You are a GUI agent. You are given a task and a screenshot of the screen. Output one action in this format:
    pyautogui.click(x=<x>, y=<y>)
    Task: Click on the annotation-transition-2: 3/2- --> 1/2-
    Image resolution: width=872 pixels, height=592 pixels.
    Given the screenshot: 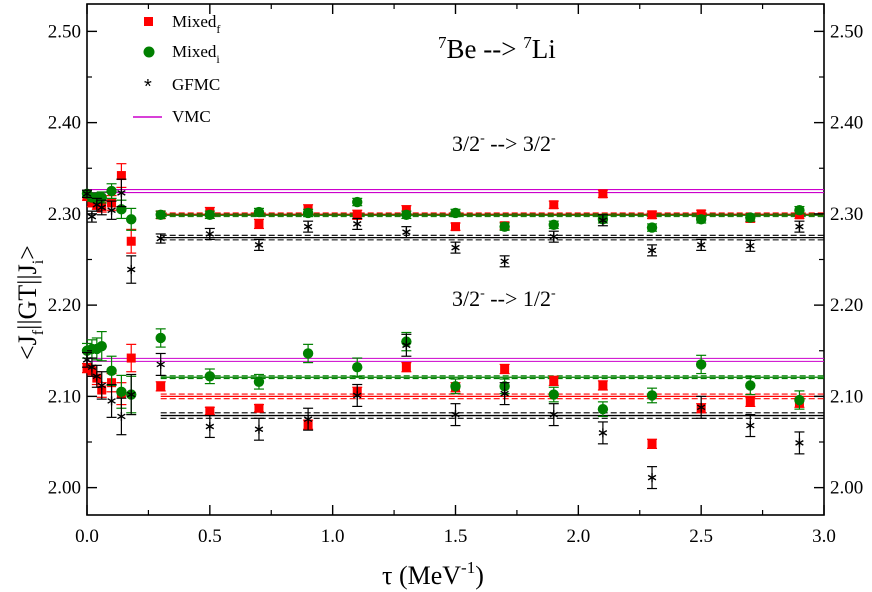 What is the action you would take?
    pyautogui.click(x=504, y=298)
    